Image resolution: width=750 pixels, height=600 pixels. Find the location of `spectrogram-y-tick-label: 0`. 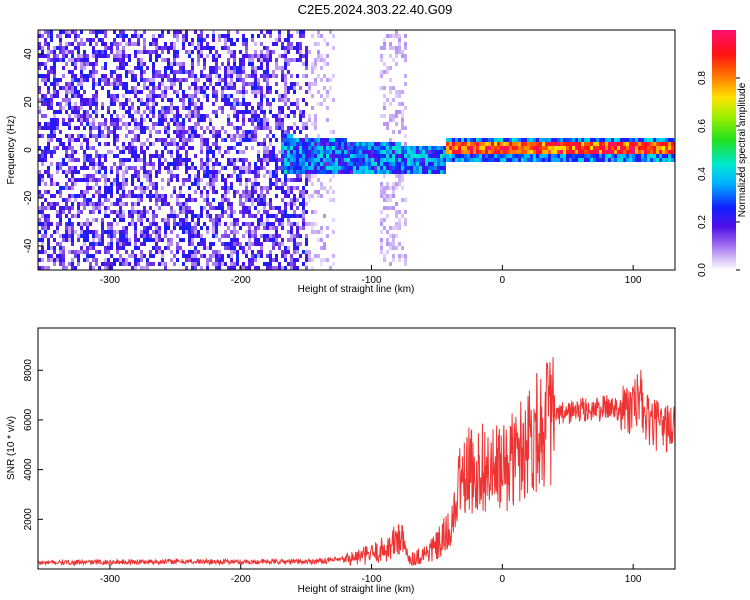

spectrogram-y-tick-label: 0 is located at coordinates (28, 150).